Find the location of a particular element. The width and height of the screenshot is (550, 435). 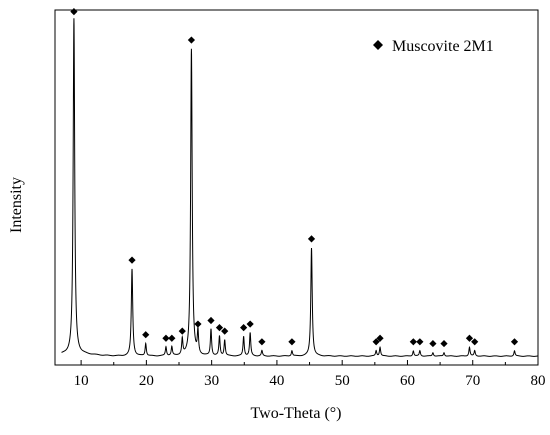

legend: Muscovite 2M1 is located at coordinates (433, 46).